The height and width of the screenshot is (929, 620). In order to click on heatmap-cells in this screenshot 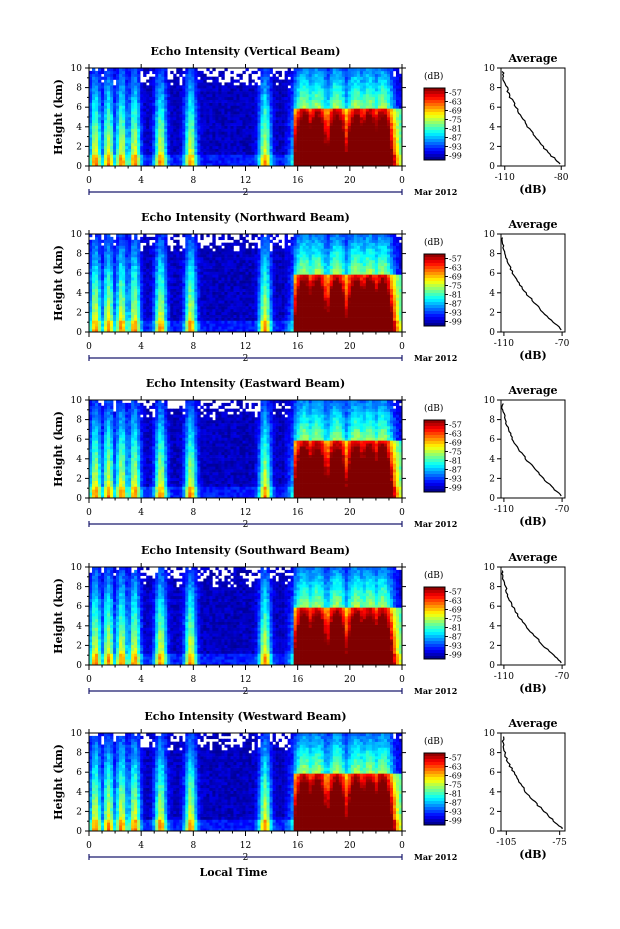, I will do `click(245, 283)`.